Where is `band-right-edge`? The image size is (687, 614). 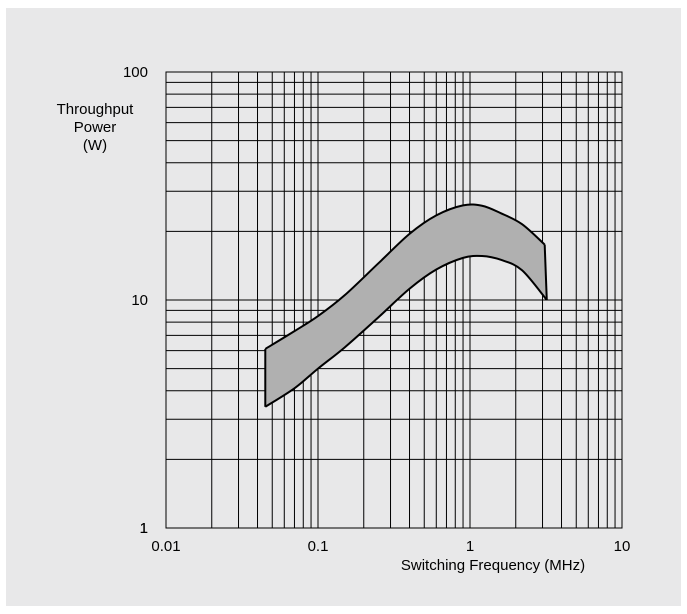 band-right-edge is located at coordinates (545, 272).